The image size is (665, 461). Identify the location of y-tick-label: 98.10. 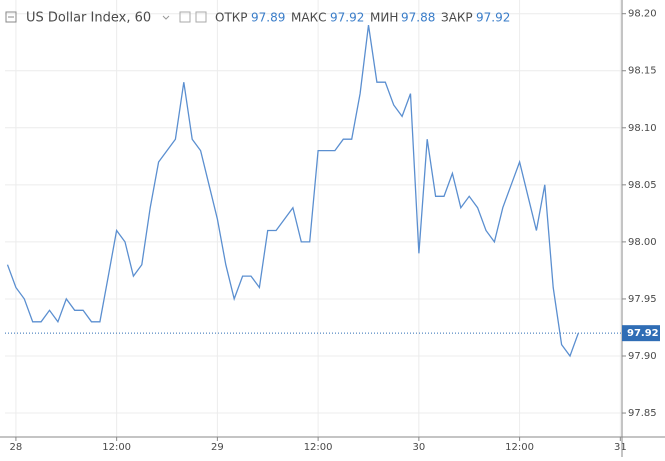
(642, 128).